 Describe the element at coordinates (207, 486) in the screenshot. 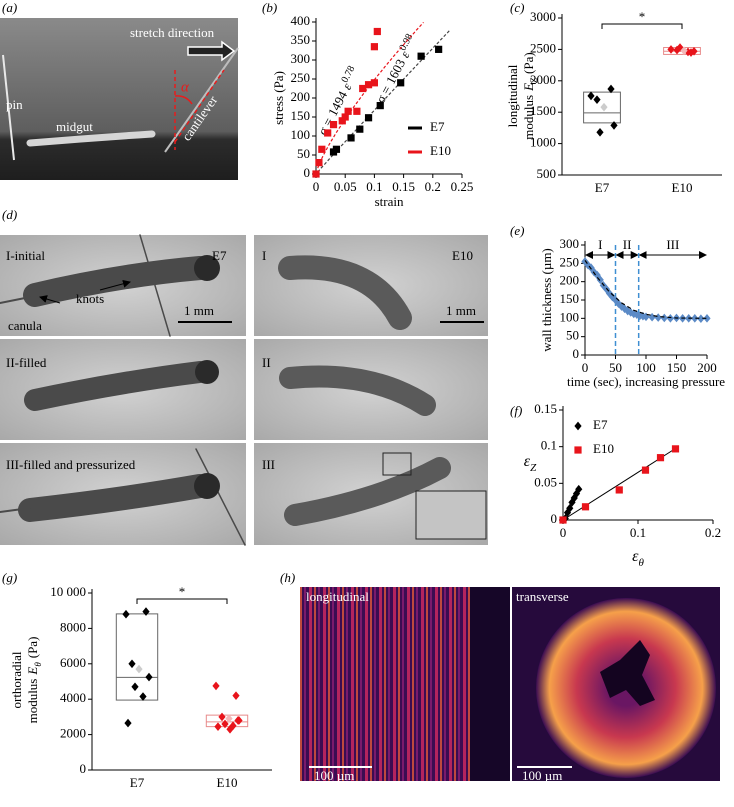

I see `knot` at that location.